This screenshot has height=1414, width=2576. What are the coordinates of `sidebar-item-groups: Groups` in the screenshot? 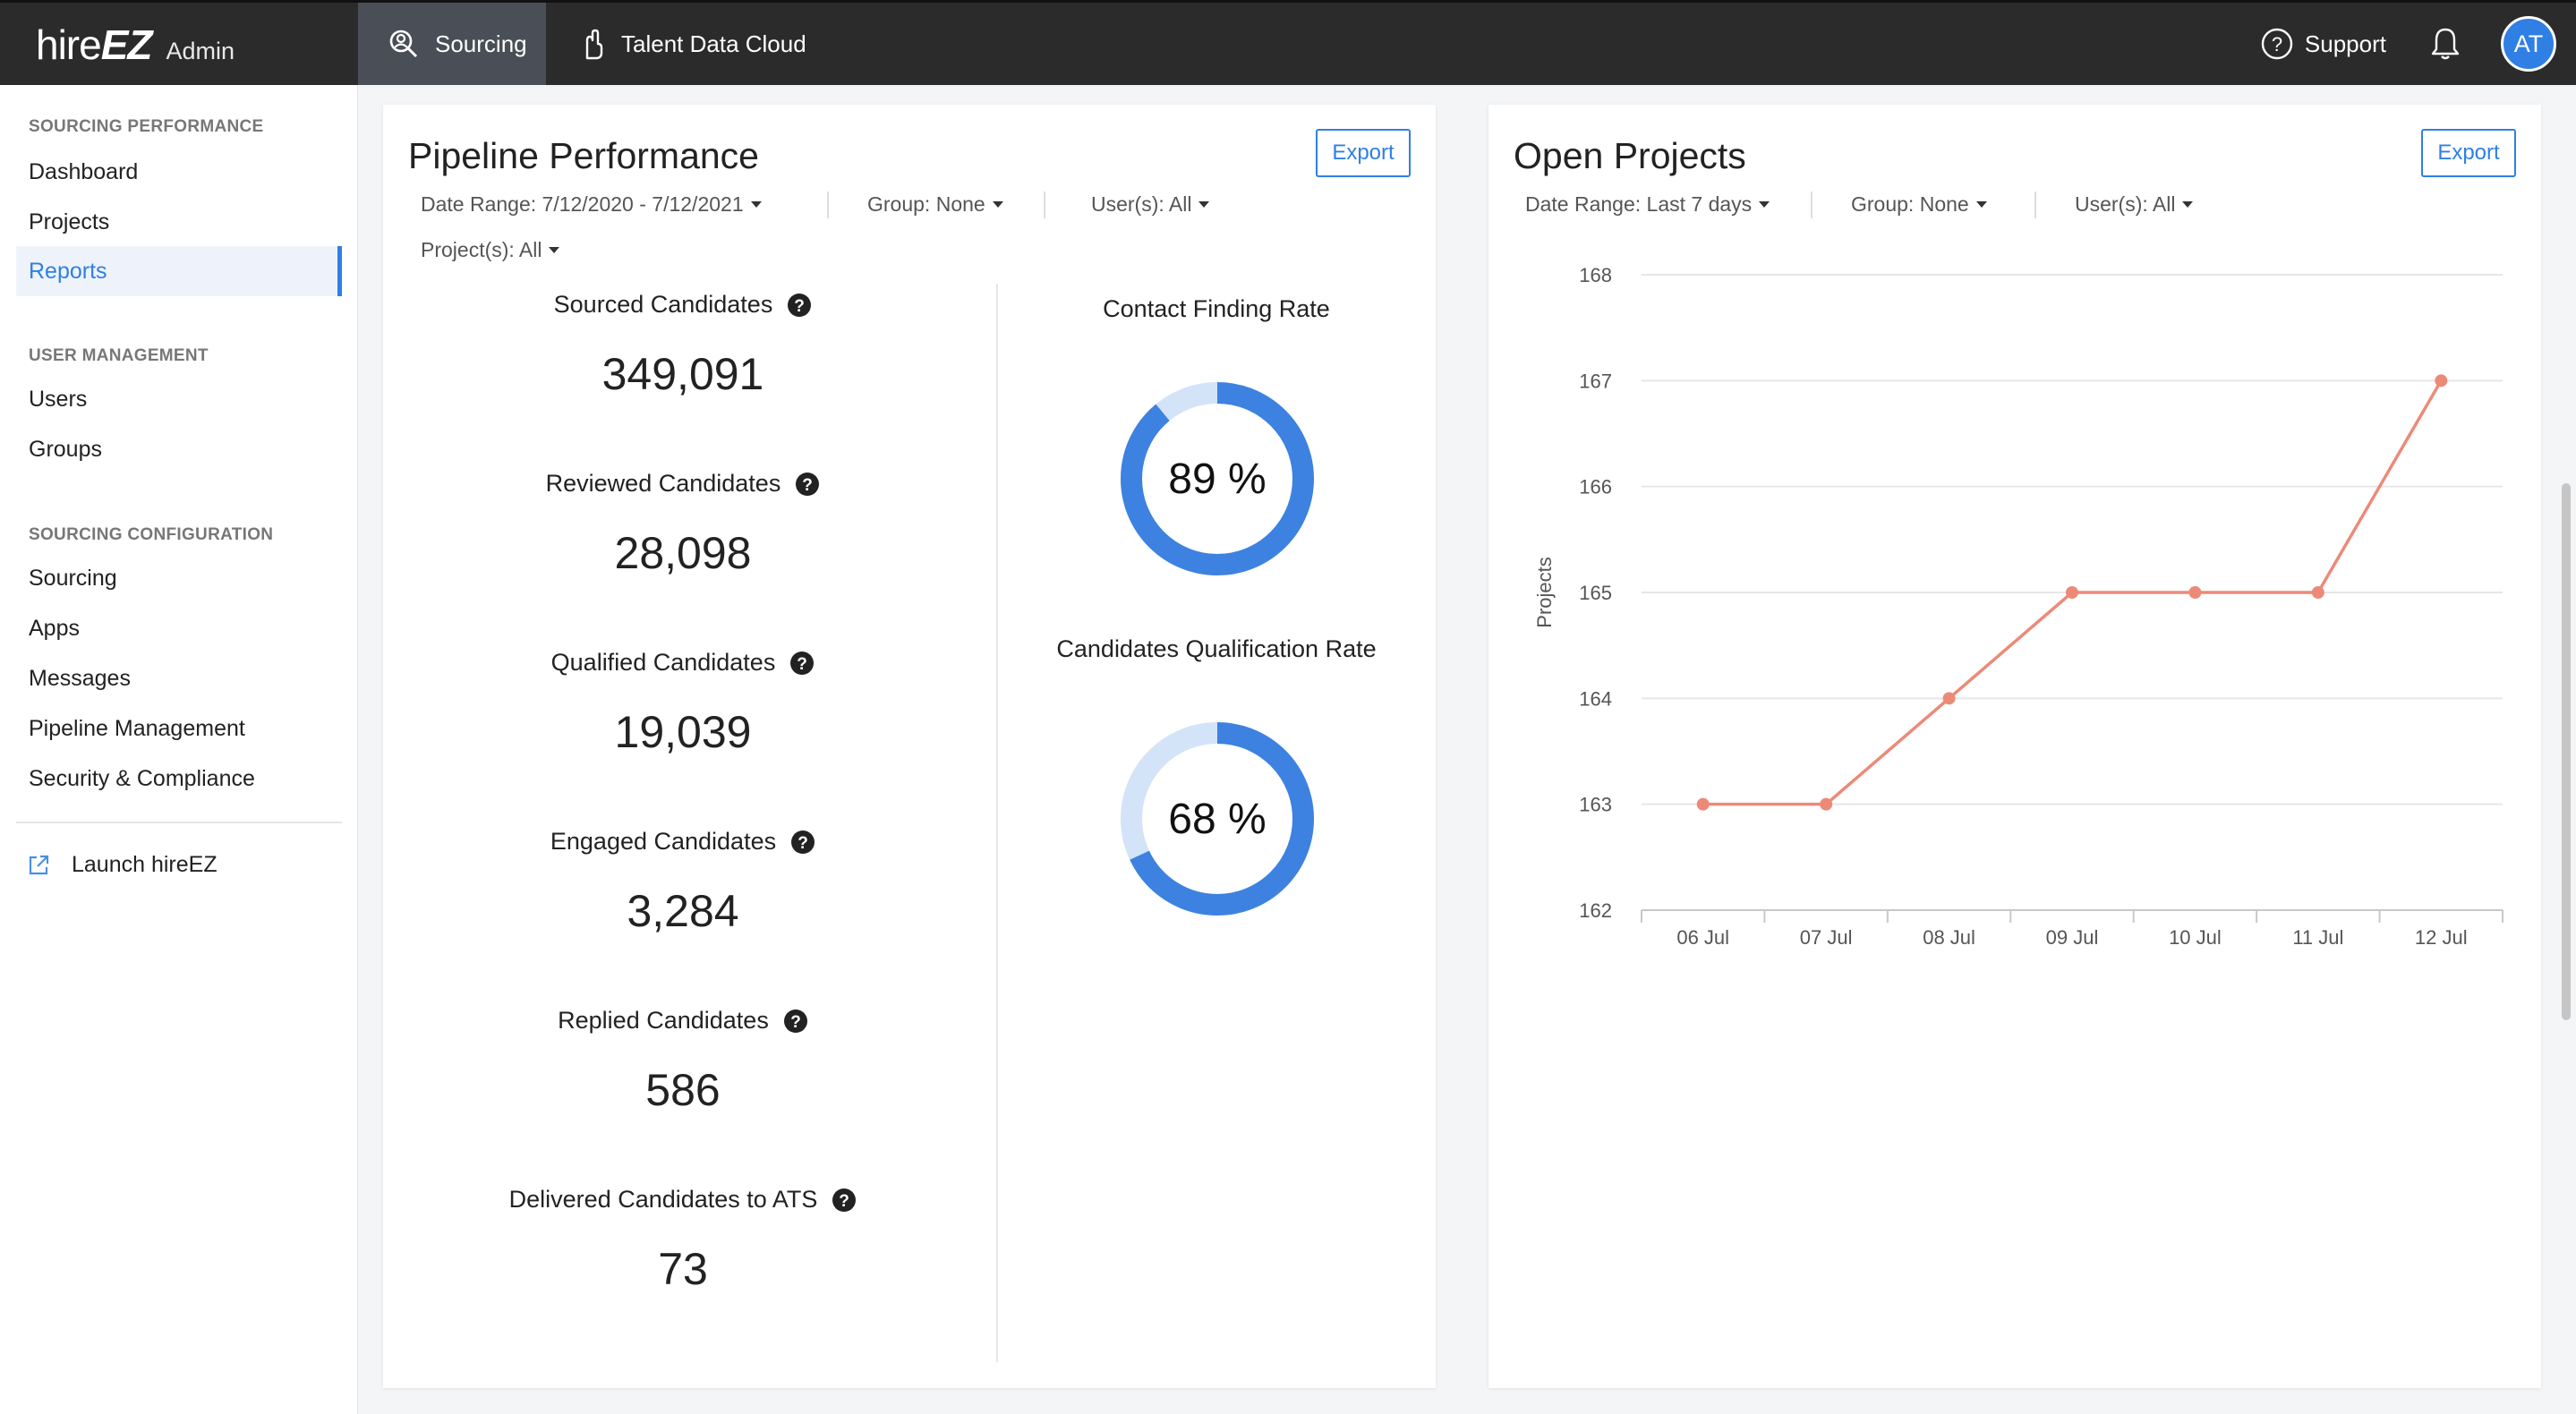 It's located at (65, 449).